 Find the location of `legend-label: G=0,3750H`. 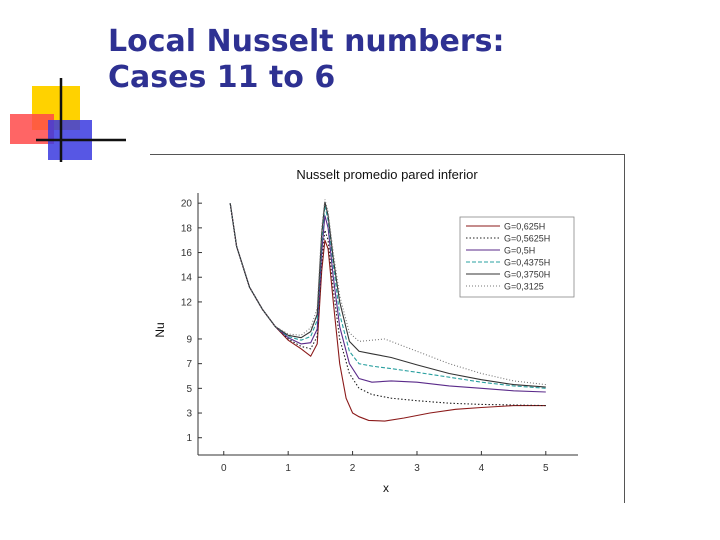

legend-label: G=0,3750H is located at coordinates (527, 275).